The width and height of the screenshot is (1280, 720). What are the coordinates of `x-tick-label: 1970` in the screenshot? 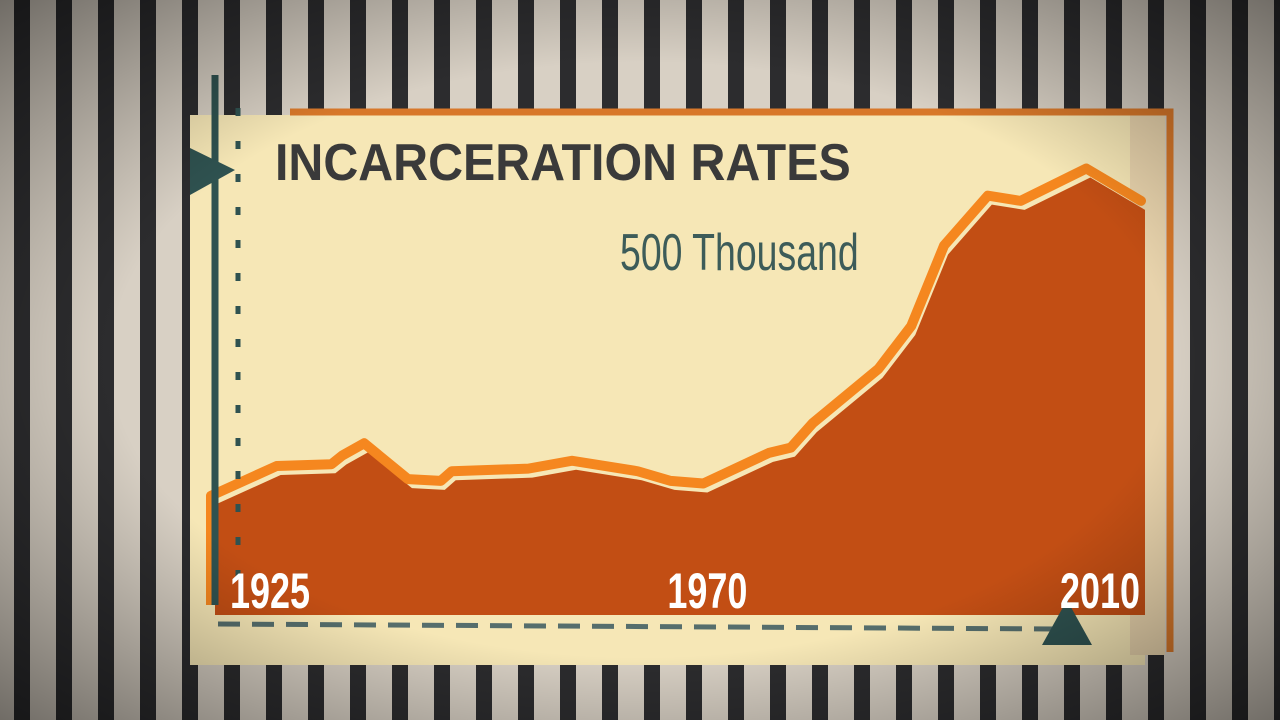 It's located at (707, 591).